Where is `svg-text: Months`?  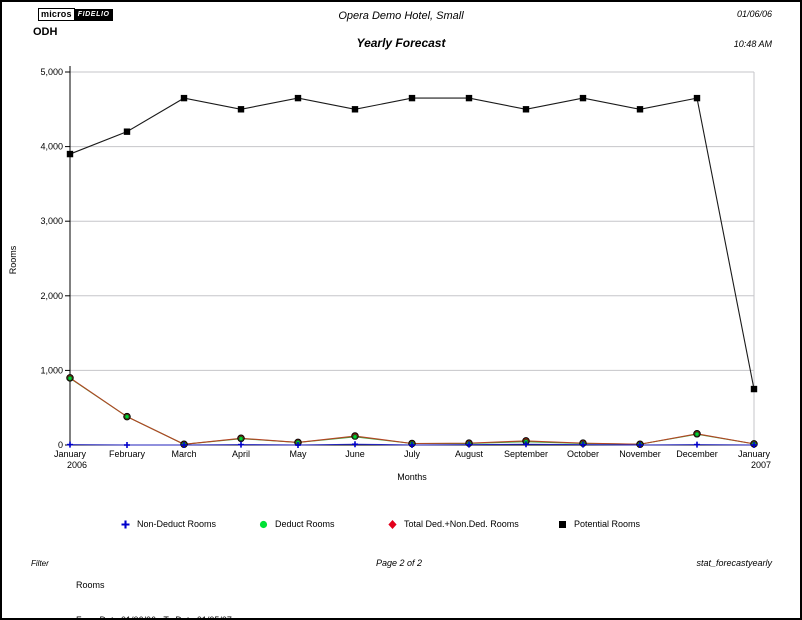 svg-text: Months is located at coordinates (412, 477).